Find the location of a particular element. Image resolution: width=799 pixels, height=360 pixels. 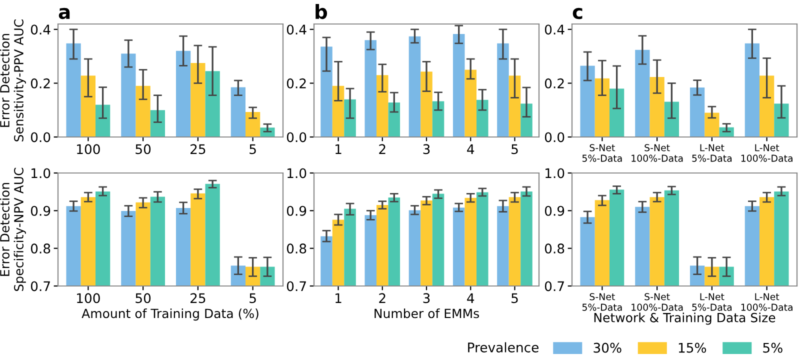

legend-label: 30% is located at coordinates (608, 347).